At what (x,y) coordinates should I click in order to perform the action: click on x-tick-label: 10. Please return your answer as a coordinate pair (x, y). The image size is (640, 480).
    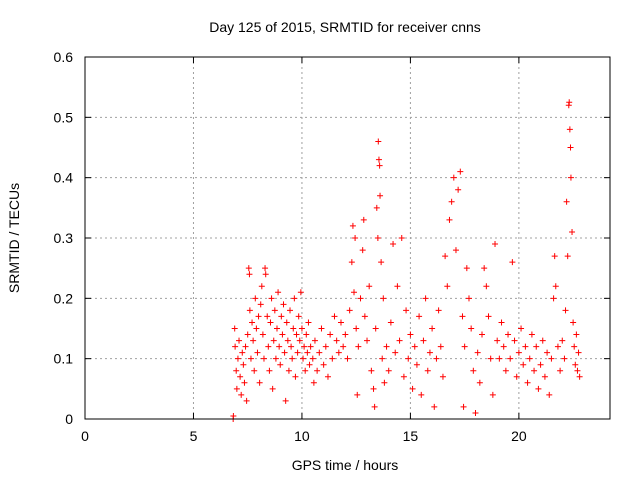
    Looking at the image, I should click on (302, 436).